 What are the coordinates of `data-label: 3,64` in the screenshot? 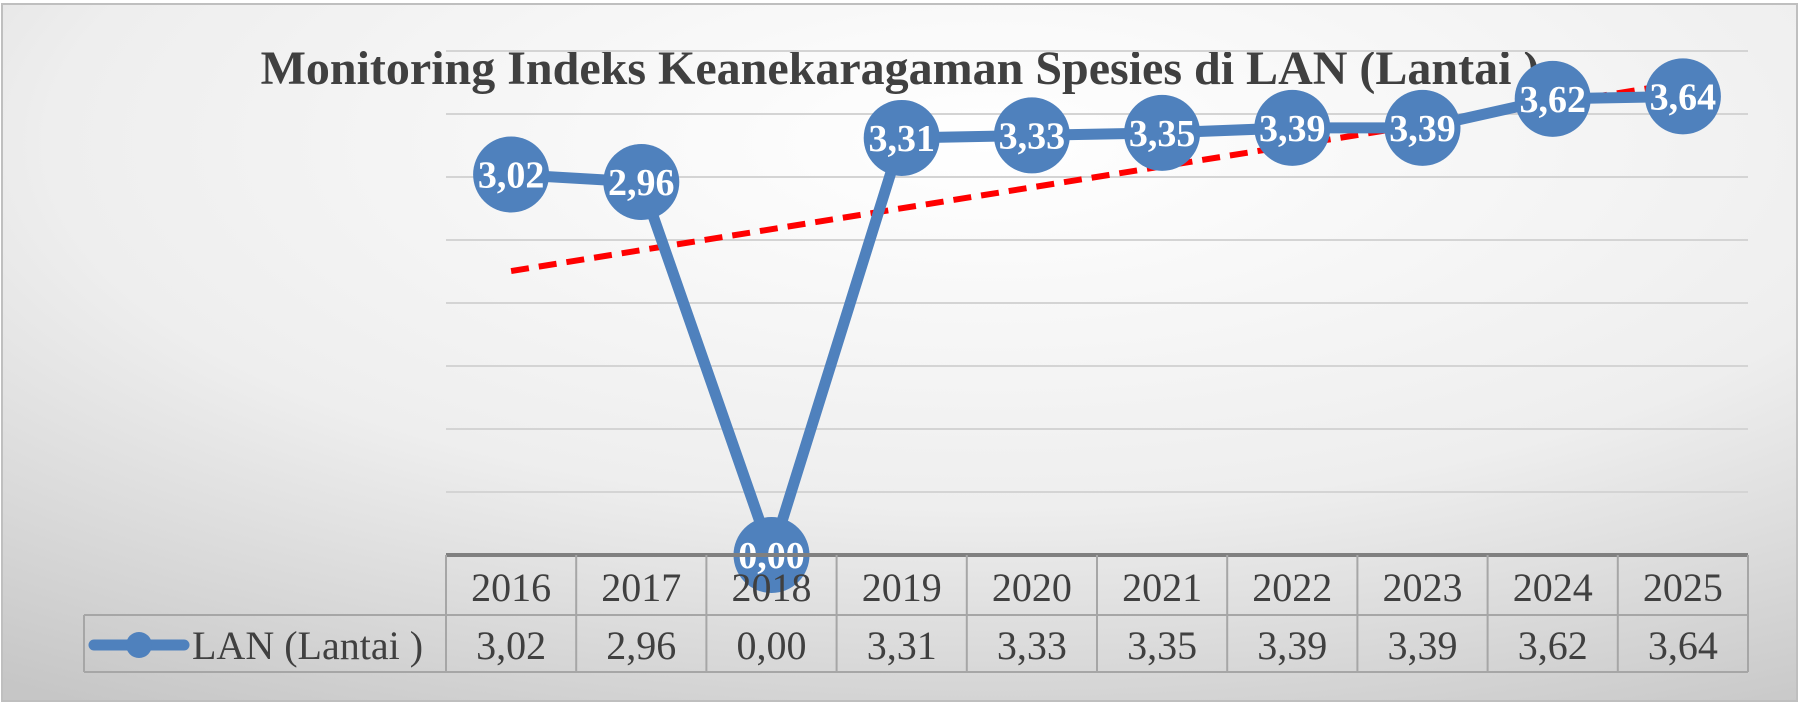 It's located at (1683, 97).